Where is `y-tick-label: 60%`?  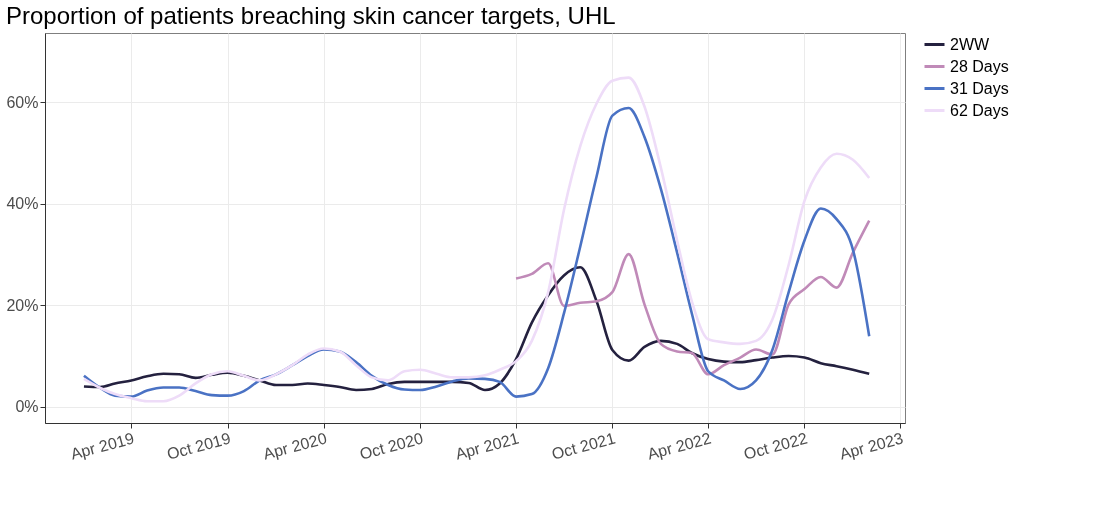
y-tick-label: 60% is located at coordinates (22, 102).